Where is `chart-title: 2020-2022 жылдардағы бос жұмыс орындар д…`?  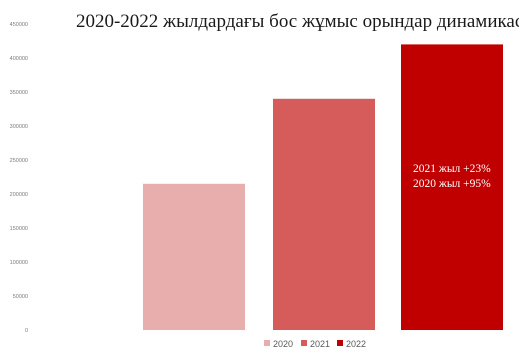 chart-title: 2020-2022 жылдардағы бос жұмыс орындар д… is located at coordinates (297, 21).